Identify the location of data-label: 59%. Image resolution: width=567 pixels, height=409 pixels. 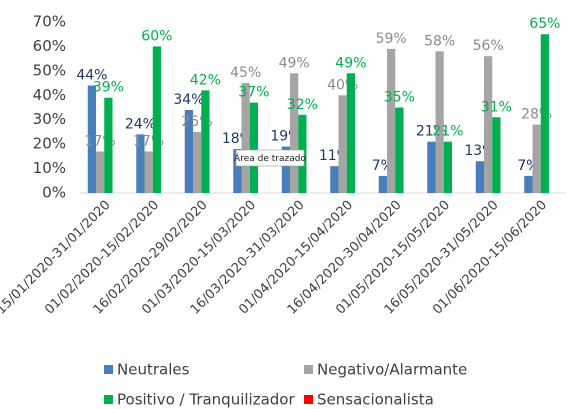
(391, 39).